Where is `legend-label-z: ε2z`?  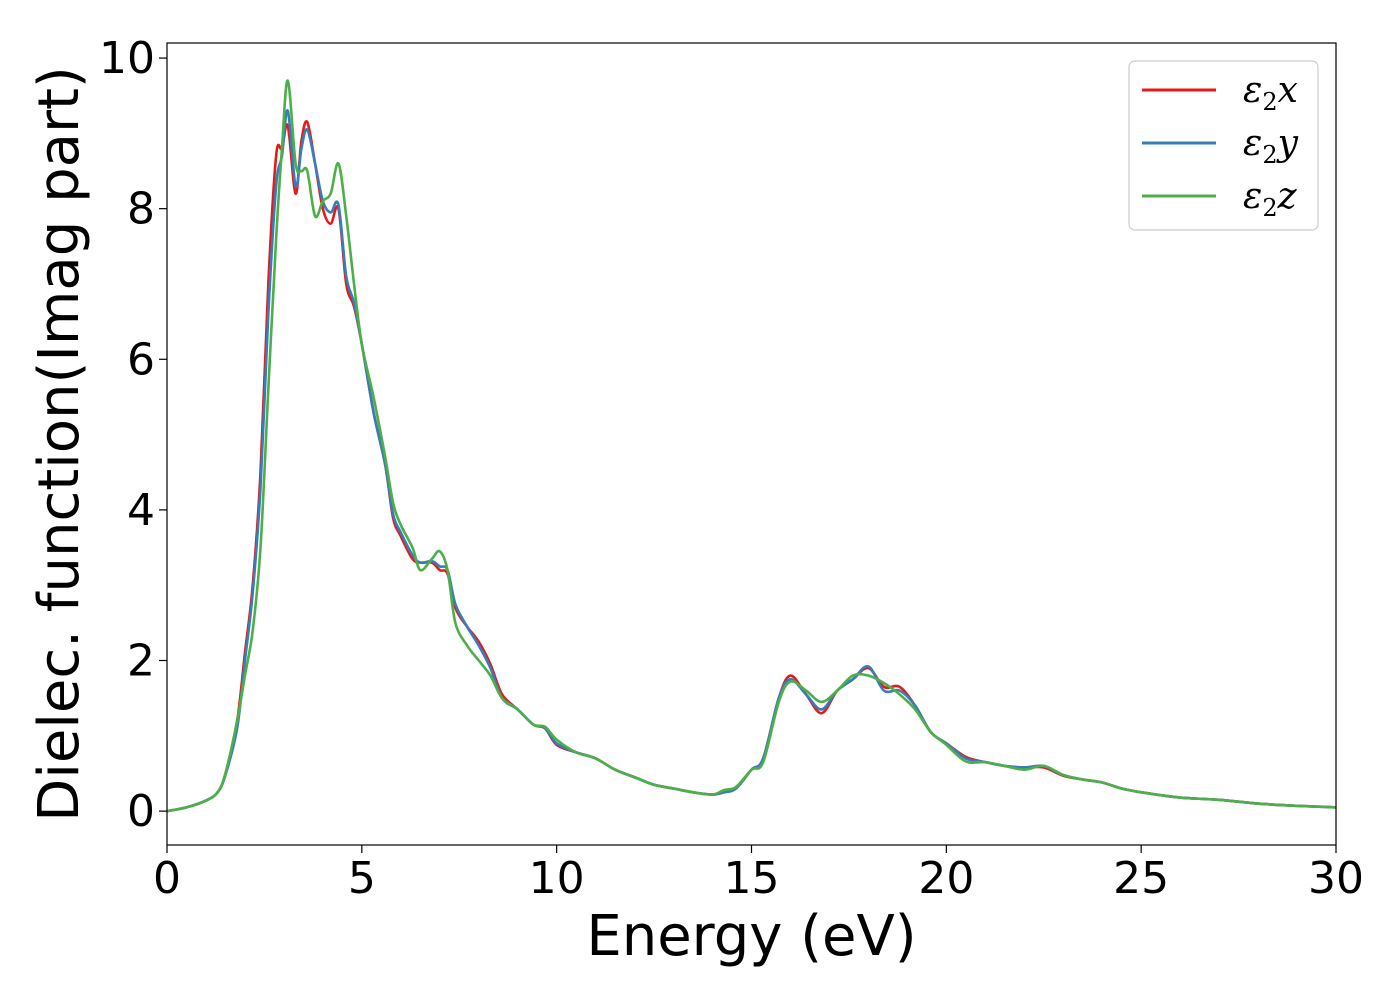 legend-label-z: ε2z is located at coordinates (1270, 199).